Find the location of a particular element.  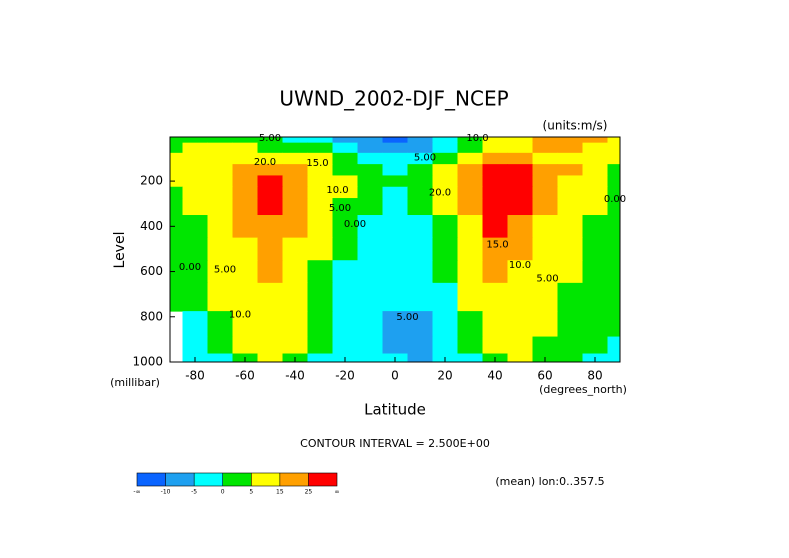

y-tick-label: 600 is located at coordinates (151, 271).